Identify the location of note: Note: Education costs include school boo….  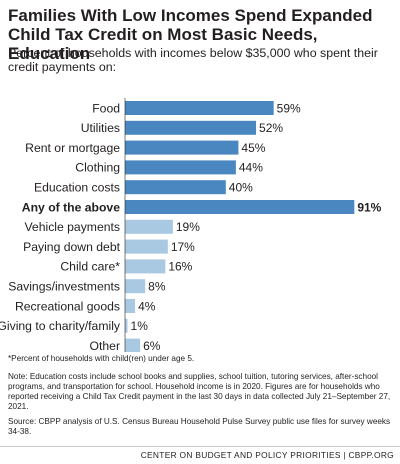
(199, 391).